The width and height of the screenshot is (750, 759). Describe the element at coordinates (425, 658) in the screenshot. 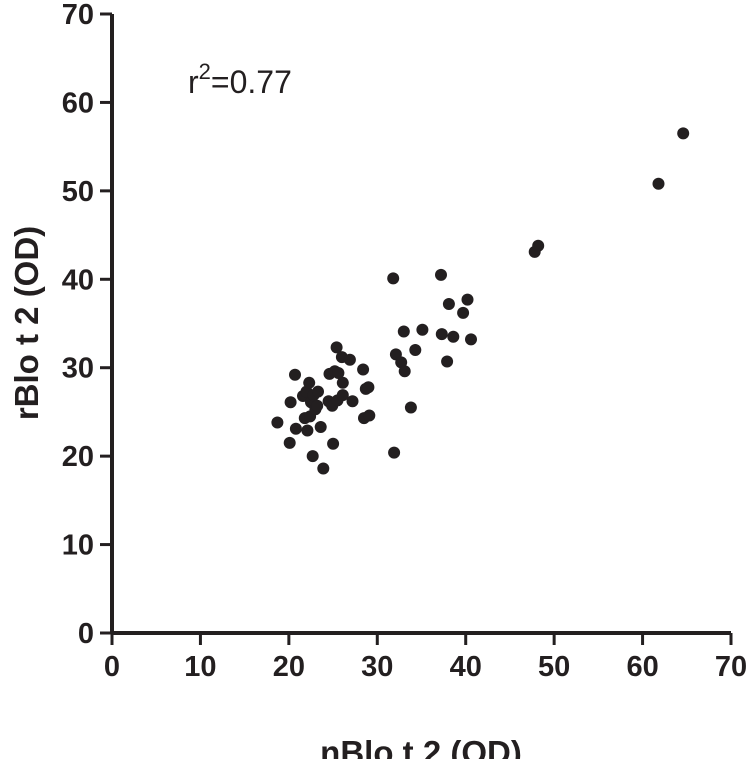

I see `x-ticks: 0 10 20 30 40 50 60 70` at that location.